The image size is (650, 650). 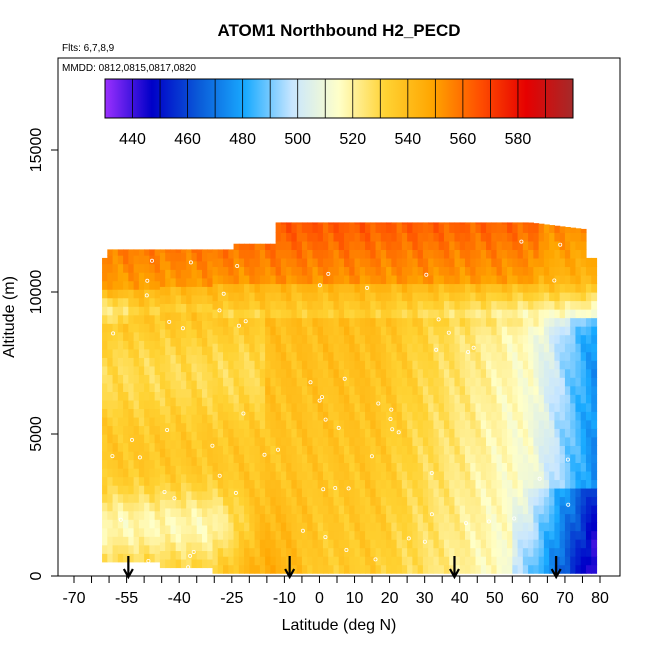 I want to click on sample-point, so click(x=554, y=280).